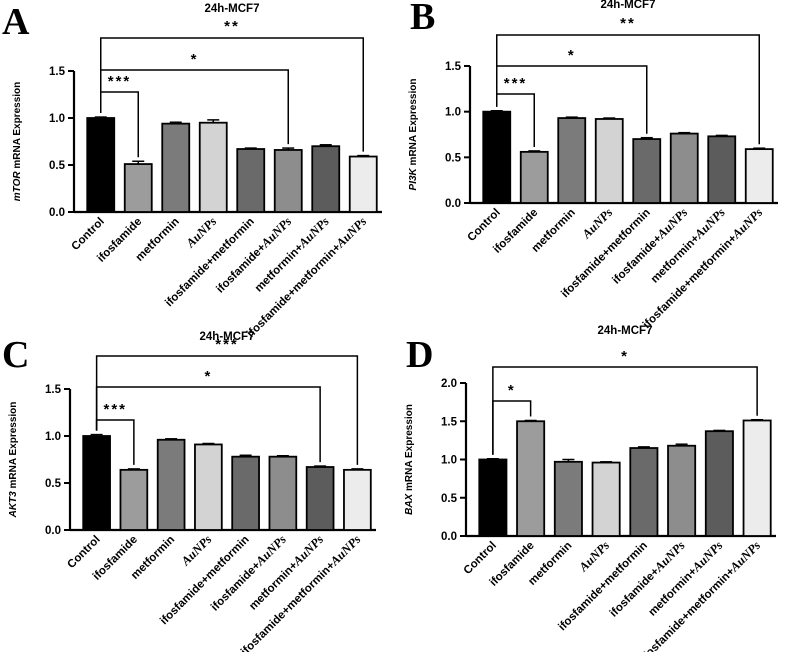 The image size is (790, 652). What do you see at coordinates (409, 503) in the screenshot?
I see `y-axis-gene: BAX` at bounding box center [409, 503].